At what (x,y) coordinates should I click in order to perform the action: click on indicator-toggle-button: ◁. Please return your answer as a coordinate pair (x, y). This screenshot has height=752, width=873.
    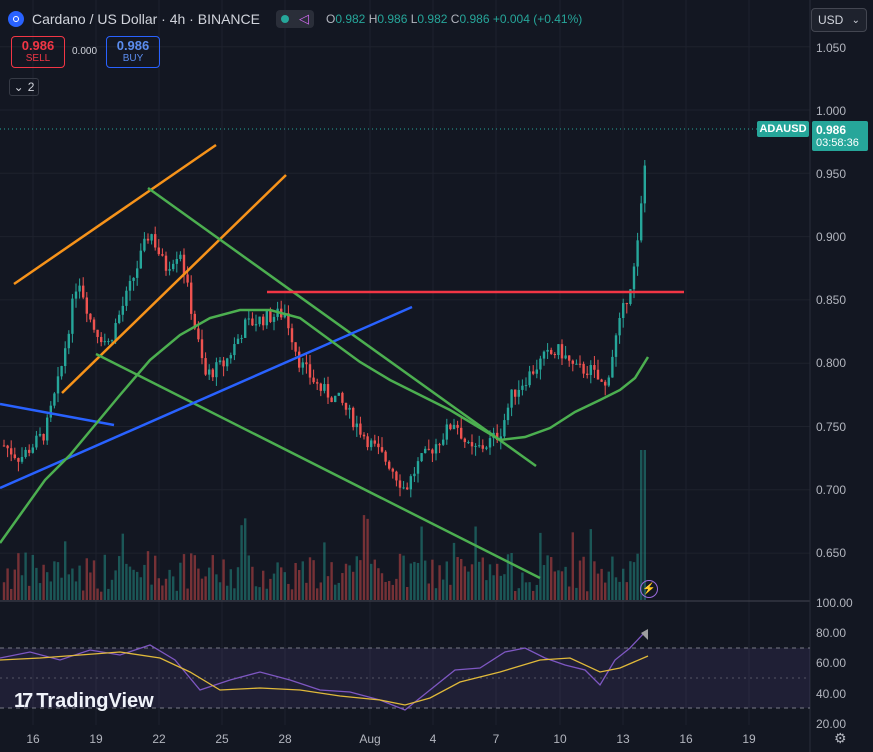
    Looking at the image, I should click on (294, 19).